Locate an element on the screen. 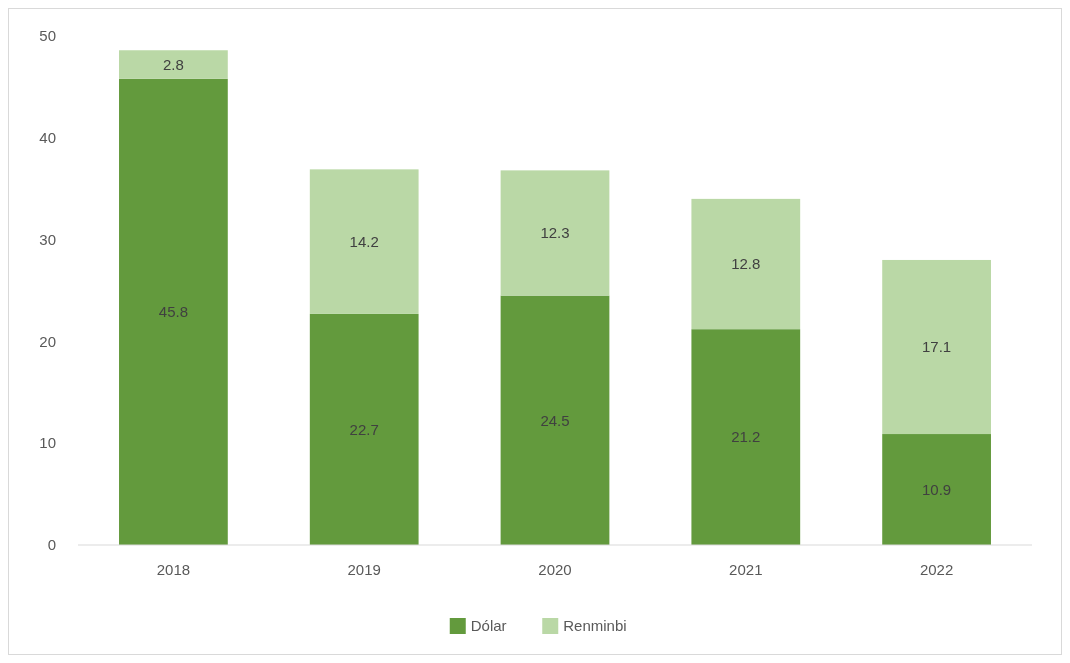  y-tick-label: 30 is located at coordinates (47, 239).